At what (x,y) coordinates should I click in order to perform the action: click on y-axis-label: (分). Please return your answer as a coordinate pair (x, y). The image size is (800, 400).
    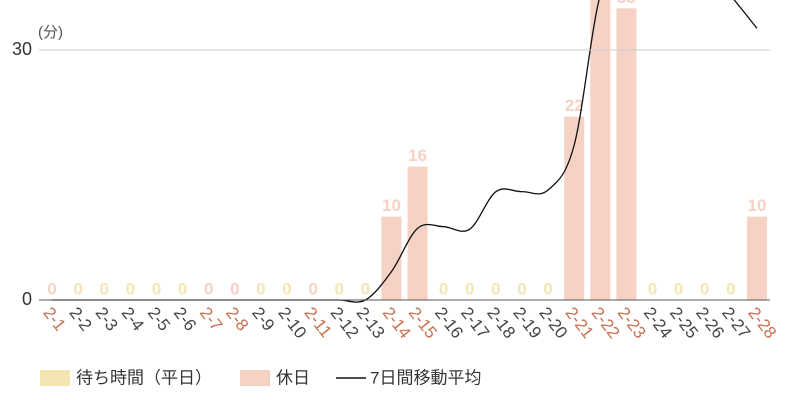
    Looking at the image, I should click on (50, 32).